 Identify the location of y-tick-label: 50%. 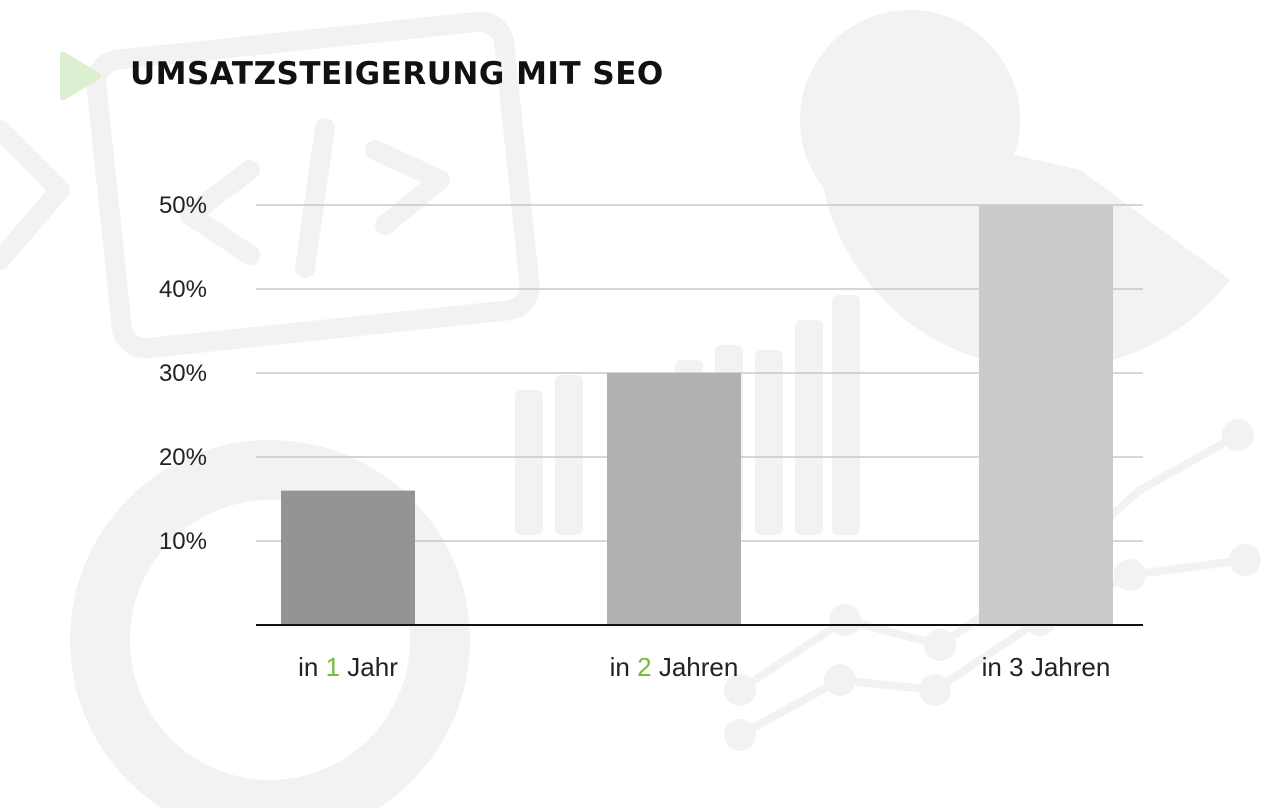
(183, 205).